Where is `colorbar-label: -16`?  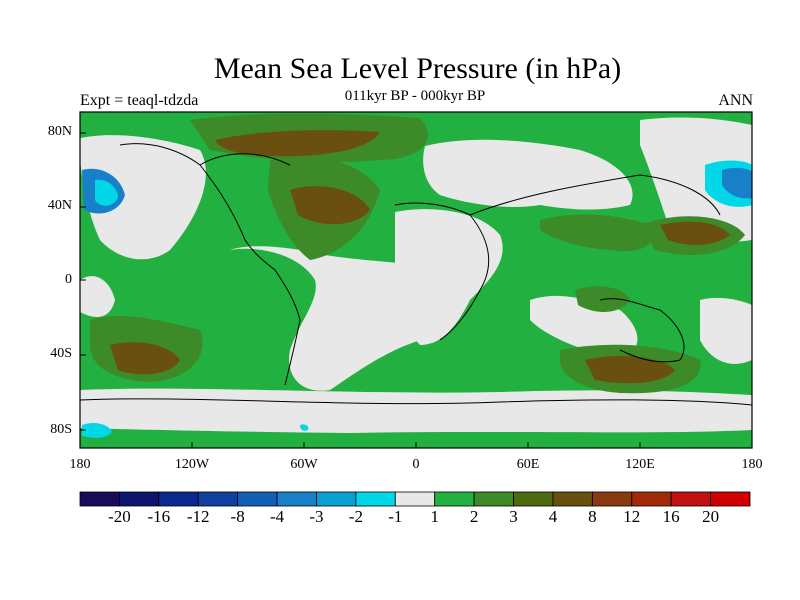 colorbar-label: -16 is located at coordinates (159, 516).